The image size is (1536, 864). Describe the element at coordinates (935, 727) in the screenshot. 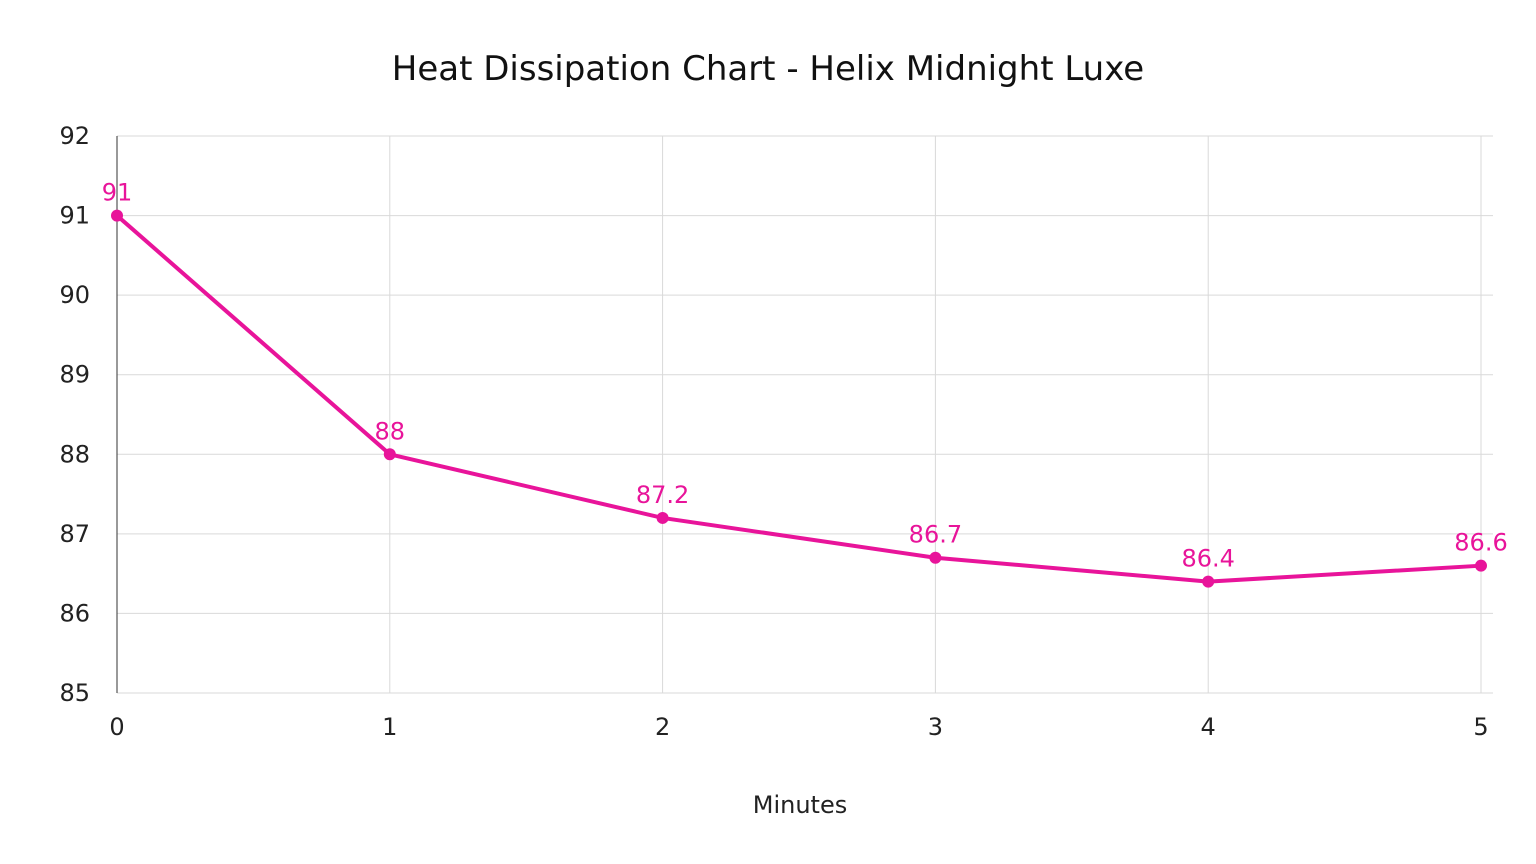

I see `x-tick-label: 3` at that location.